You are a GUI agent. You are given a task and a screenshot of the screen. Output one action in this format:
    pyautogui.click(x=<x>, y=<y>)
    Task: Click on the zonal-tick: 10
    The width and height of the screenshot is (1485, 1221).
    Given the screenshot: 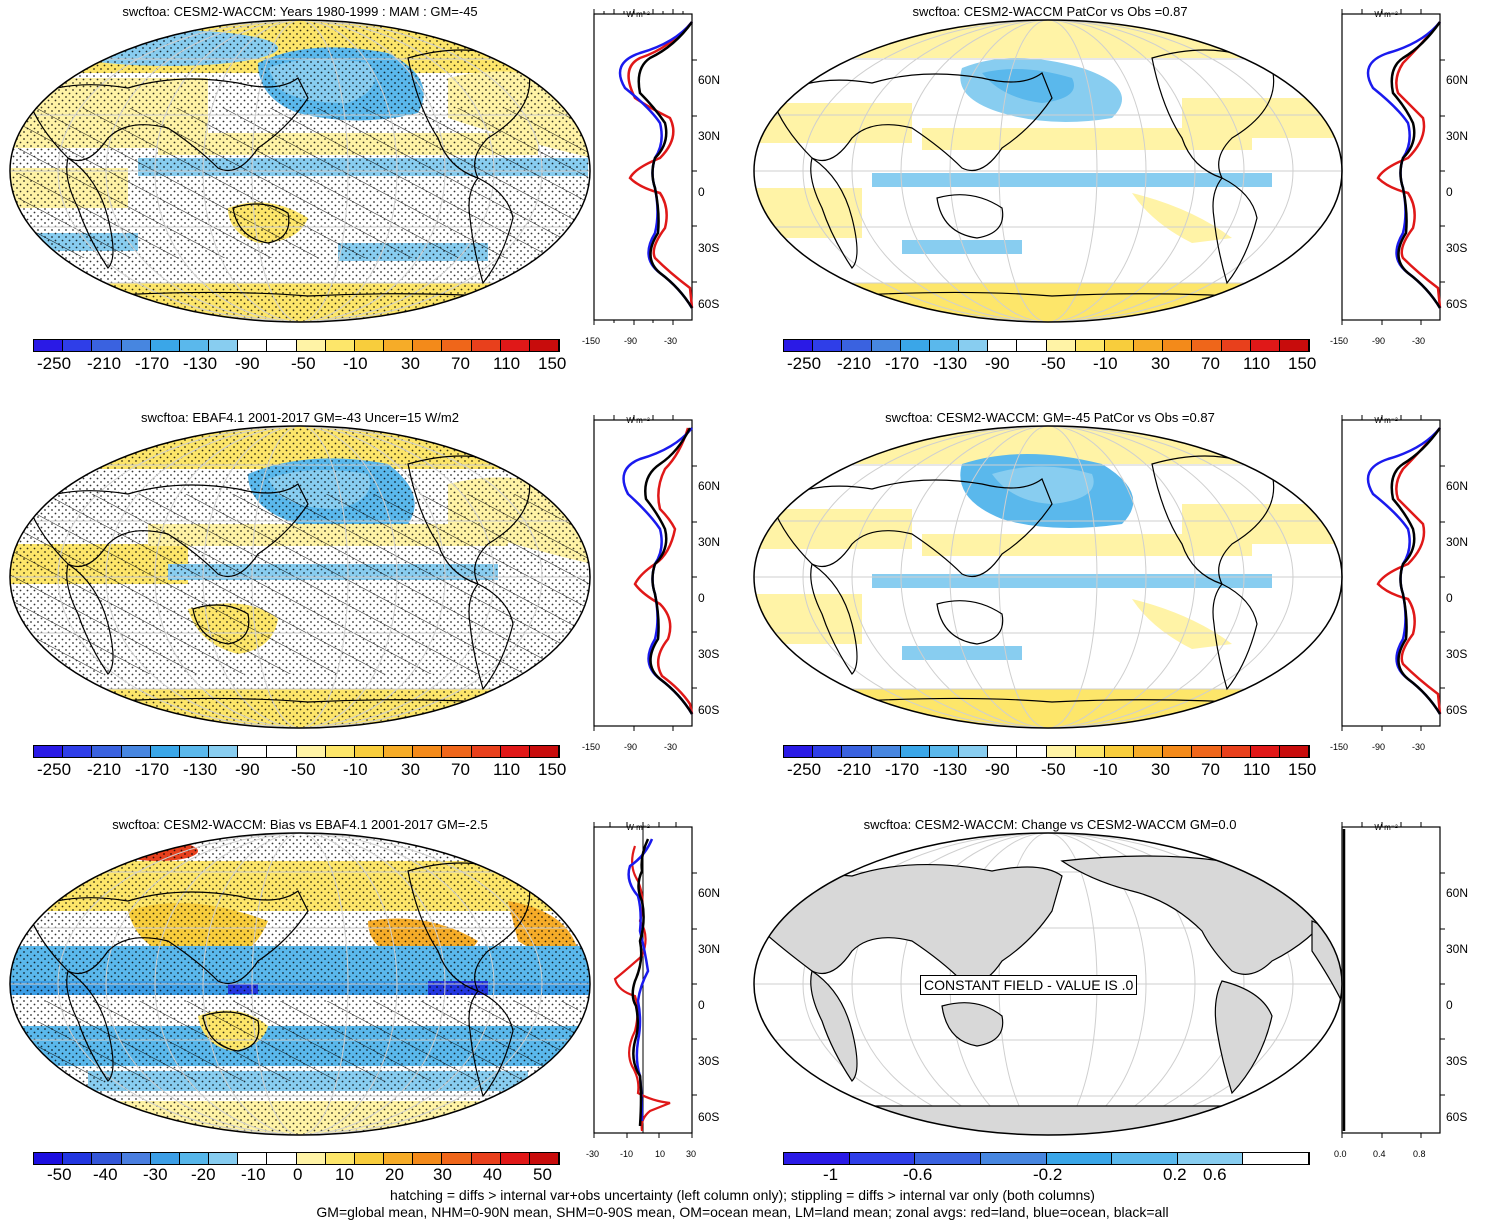 What is the action you would take?
    pyautogui.click(x=660, y=1154)
    